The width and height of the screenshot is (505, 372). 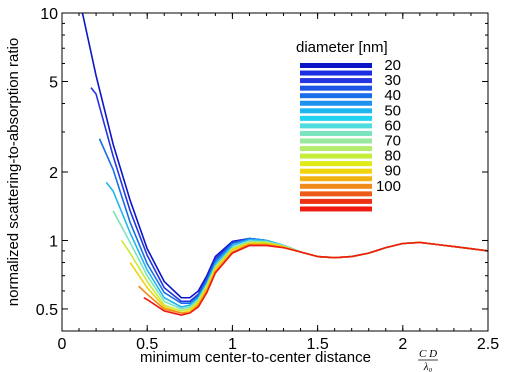 I want to click on legend-title: diameter [nm], so click(x=342, y=47).